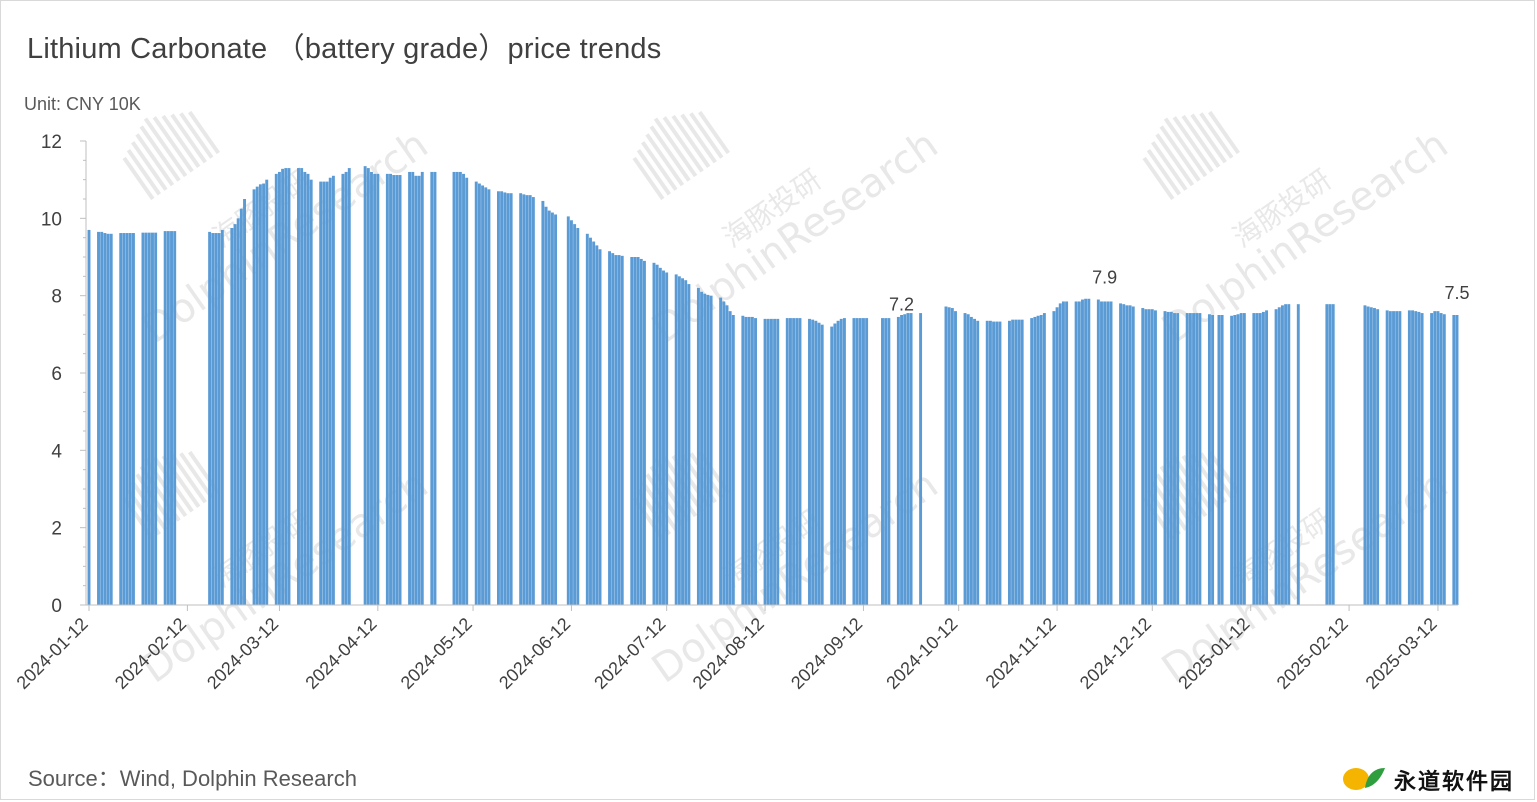 This screenshot has height=802, width=1537. What do you see at coordinates (82, 104) in the screenshot?
I see `unit-label: Unit: CNY 10K` at bounding box center [82, 104].